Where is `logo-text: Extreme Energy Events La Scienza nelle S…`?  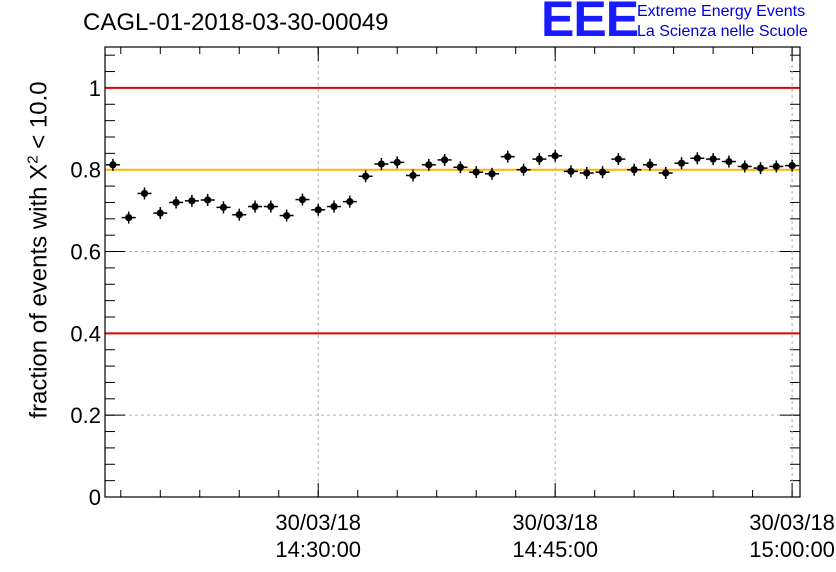 logo-text: Extreme Energy Events La Scienza nelle S… is located at coordinates (722, 22).